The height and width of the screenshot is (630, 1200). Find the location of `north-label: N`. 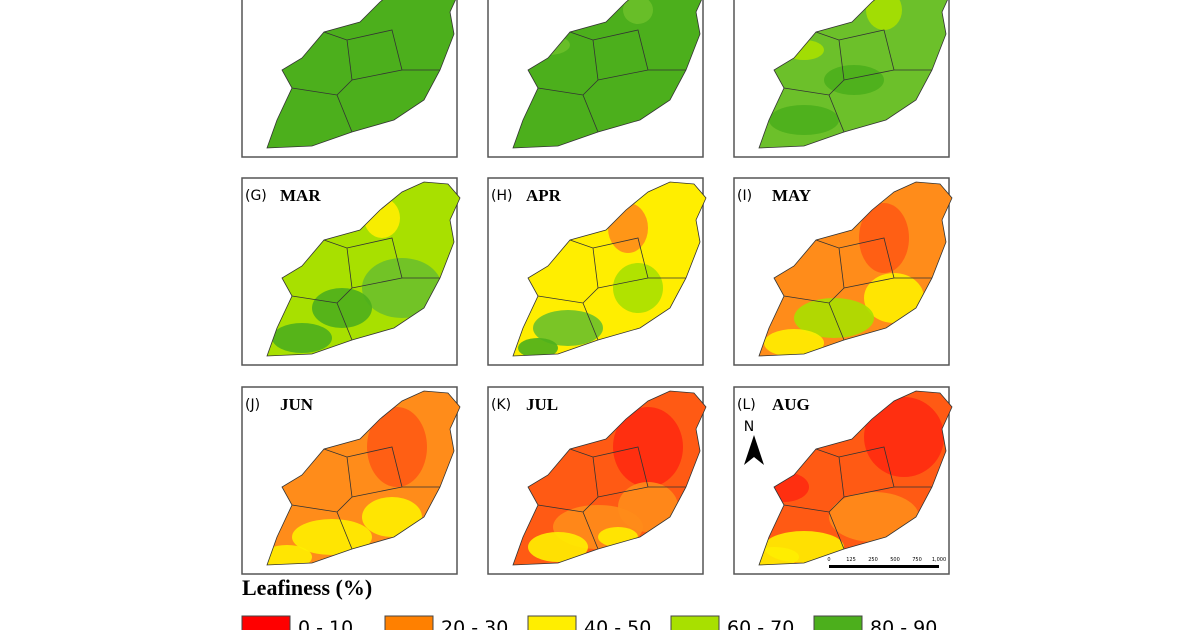

north-label: N is located at coordinates (749, 427).